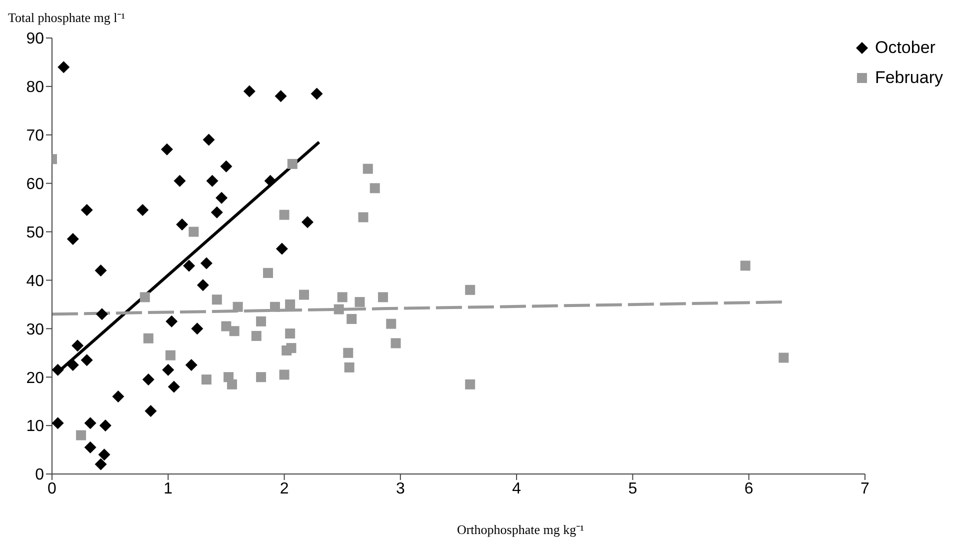  Describe the element at coordinates (749, 489) in the screenshot. I see `x-tick-label: 6` at that location.